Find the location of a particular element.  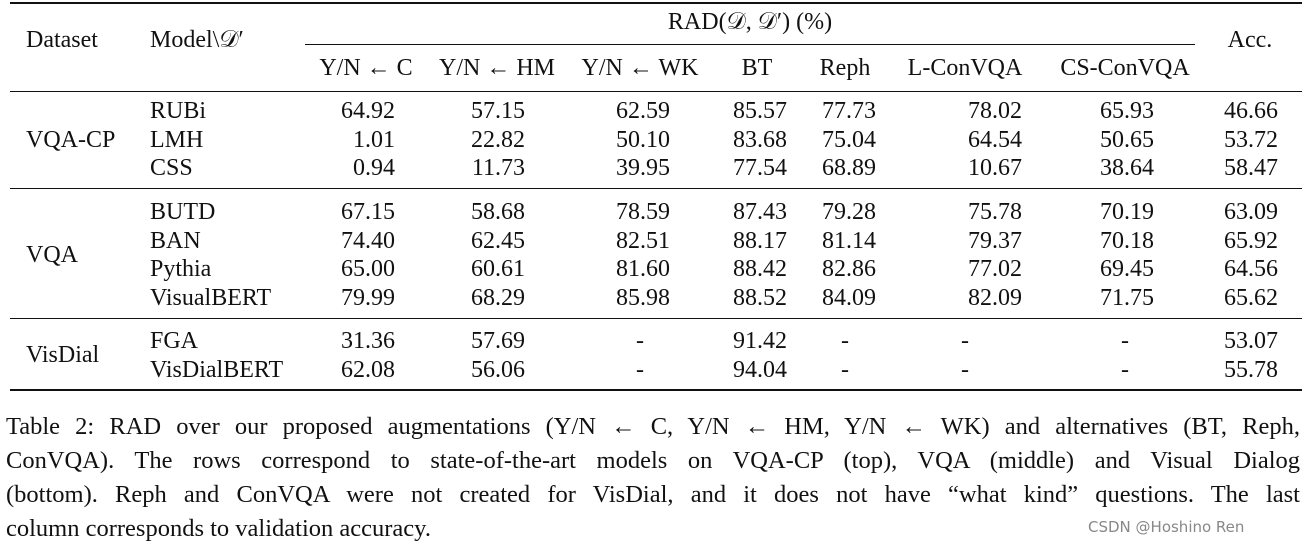

dataset-cell: VQA is located at coordinates (52, 255).